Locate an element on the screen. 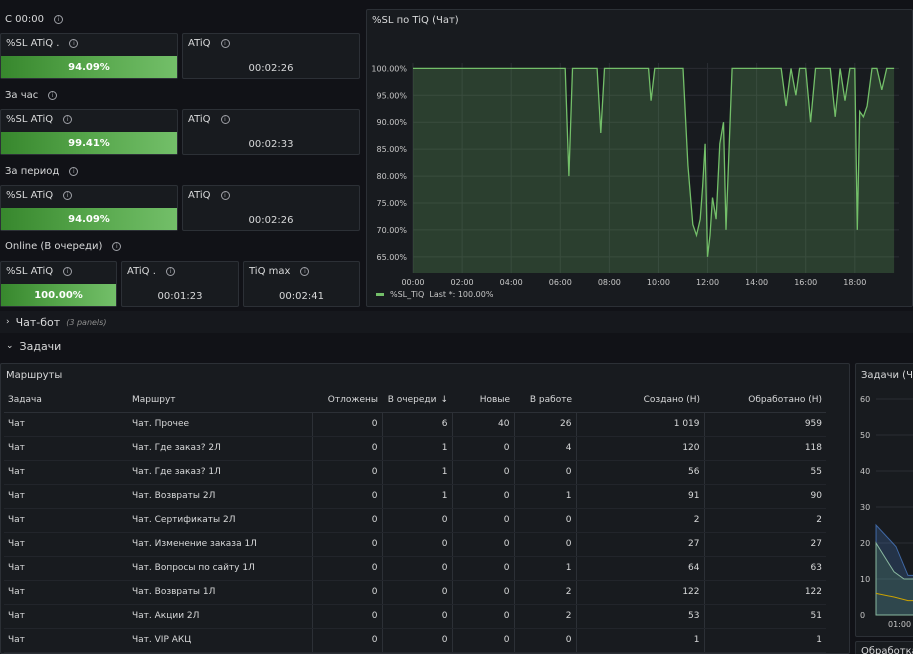 The height and width of the screenshot is (654, 913). tasks-chart: 60 50 40 30 20 10 0 01:00 is located at coordinates (886, 512).